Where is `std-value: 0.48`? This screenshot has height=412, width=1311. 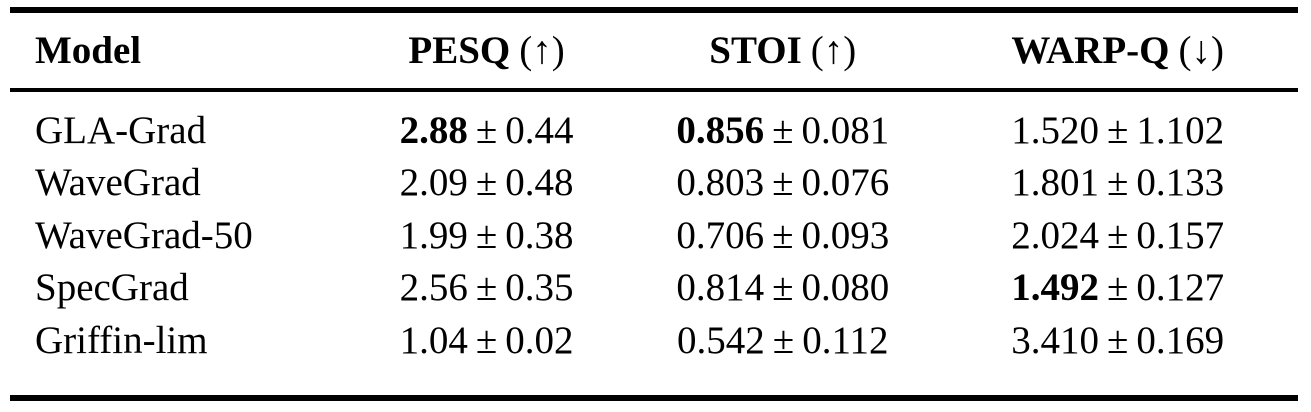 std-value: 0.48 is located at coordinates (539, 183).